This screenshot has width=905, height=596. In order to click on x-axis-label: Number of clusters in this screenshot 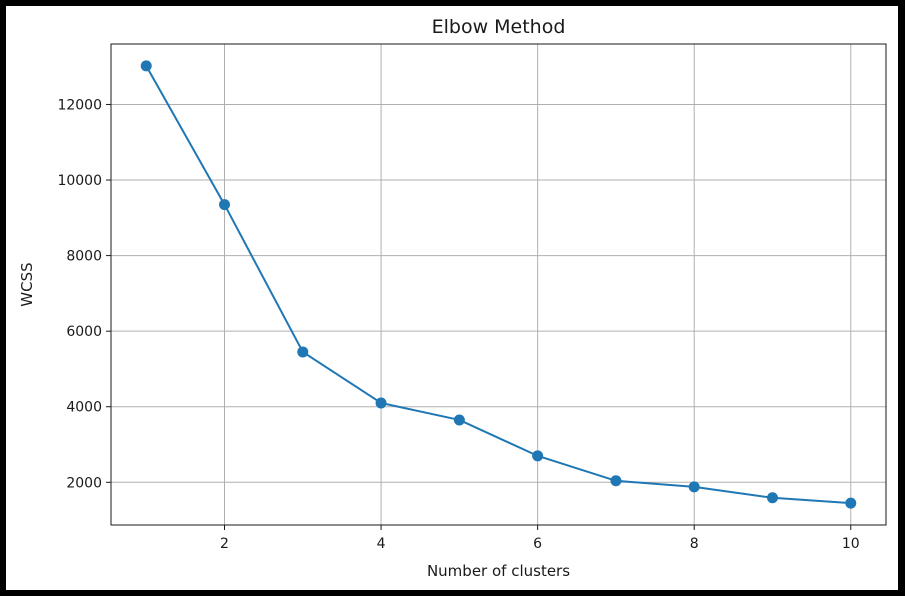, I will do `click(498, 571)`.